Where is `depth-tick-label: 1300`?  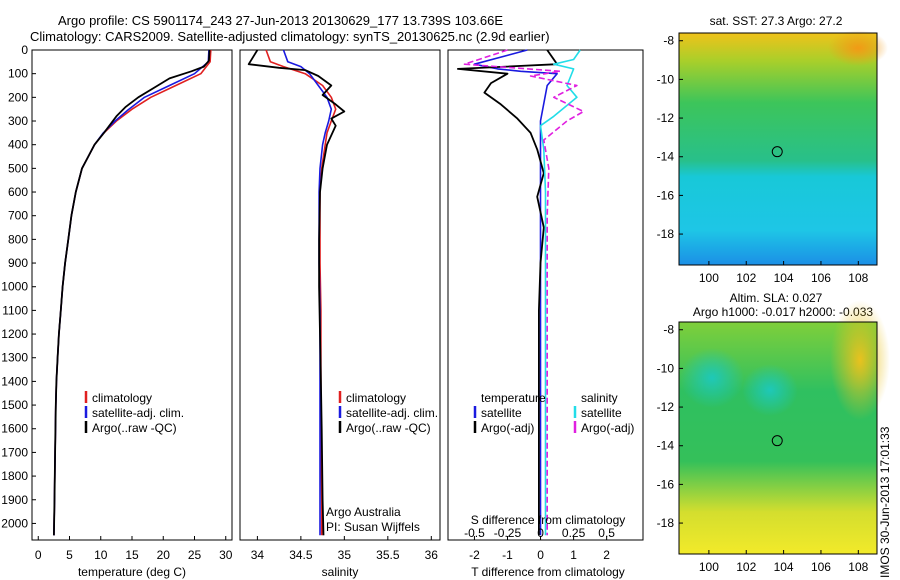 depth-tick-label: 1300 is located at coordinates (14, 358).